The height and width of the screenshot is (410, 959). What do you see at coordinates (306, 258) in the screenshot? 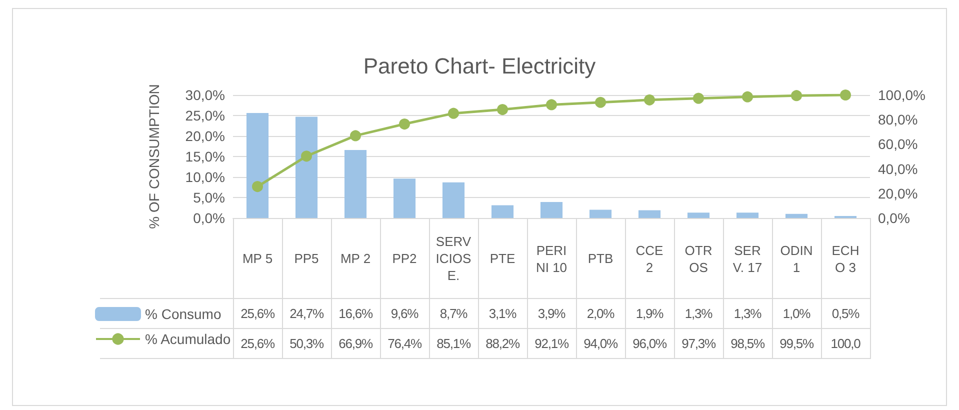
I see `x-tick-label: PP5` at bounding box center [306, 258].